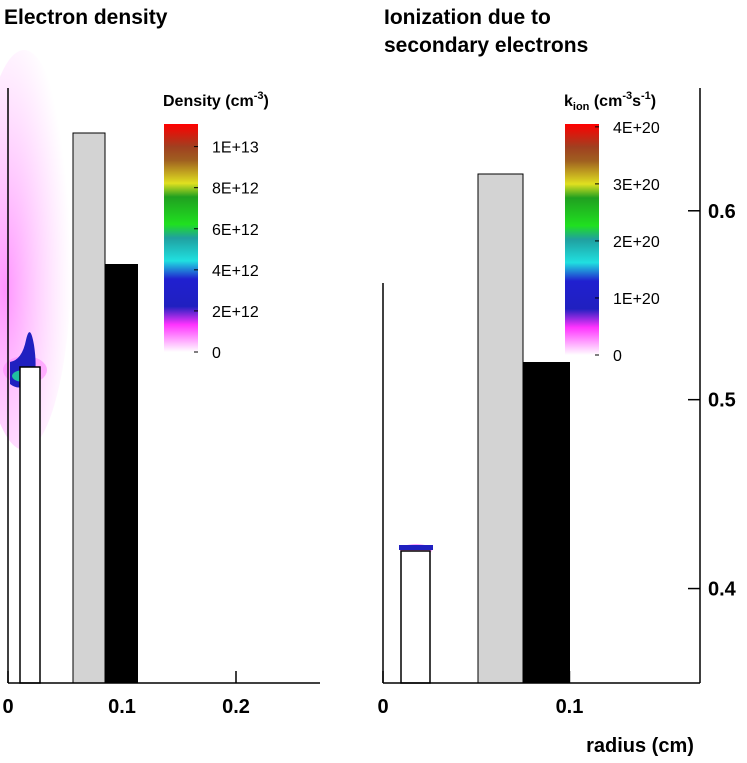 This screenshot has height=763, width=747. What do you see at coordinates (722, 212) in the screenshot?
I see `y-tick-label: 0.6` at bounding box center [722, 212].